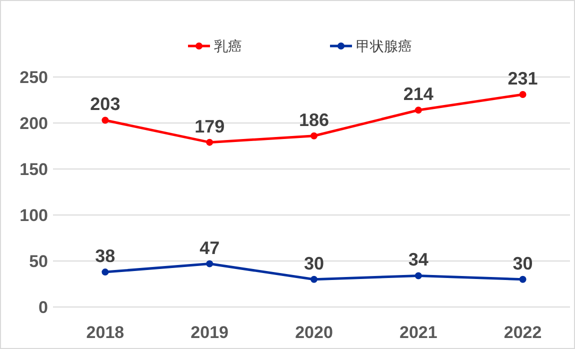  What do you see at coordinates (209, 126) in the screenshot?
I see `data-label: 179` at bounding box center [209, 126].